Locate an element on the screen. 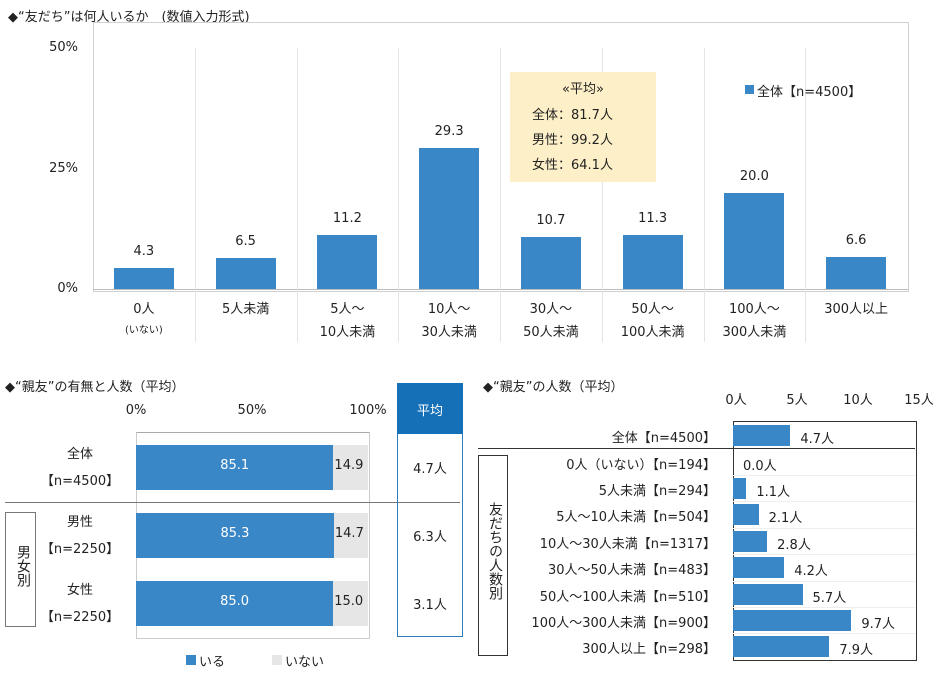 This screenshot has height=678, width=940. x-tick-label-sub: 100人未満 is located at coordinates (652, 332).